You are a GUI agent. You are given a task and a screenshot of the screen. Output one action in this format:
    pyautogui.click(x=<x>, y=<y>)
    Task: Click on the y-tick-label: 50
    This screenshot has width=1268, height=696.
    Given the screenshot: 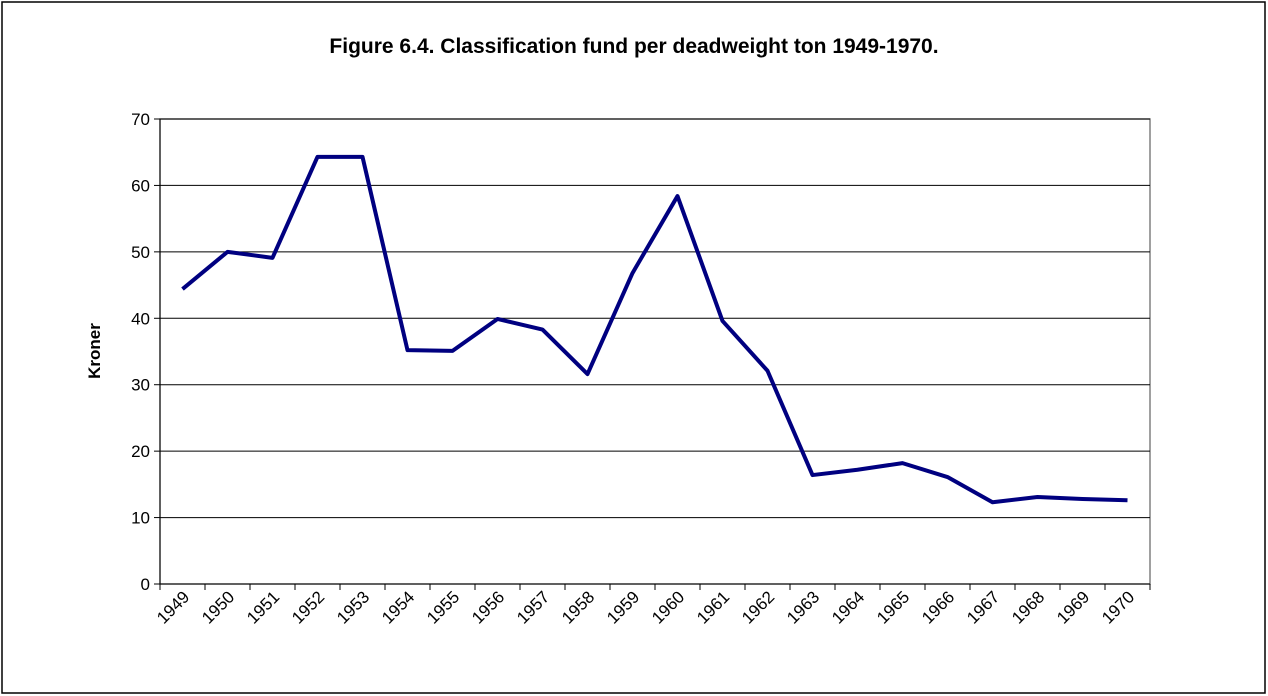 What is the action you would take?
    pyautogui.click(x=140, y=252)
    